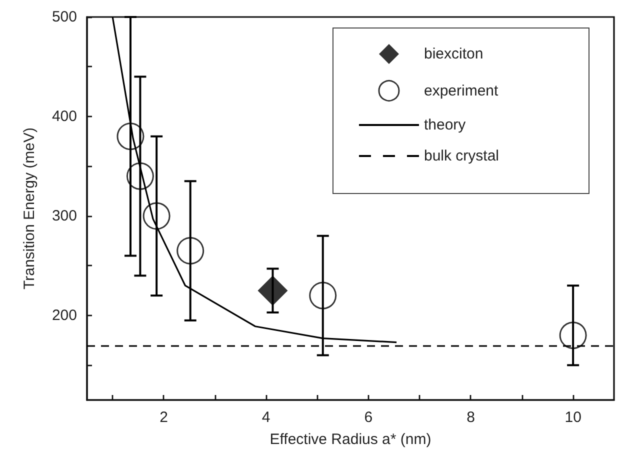  What do you see at coordinates (164, 417) in the screenshot?
I see `x-tick-label: 2` at bounding box center [164, 417].